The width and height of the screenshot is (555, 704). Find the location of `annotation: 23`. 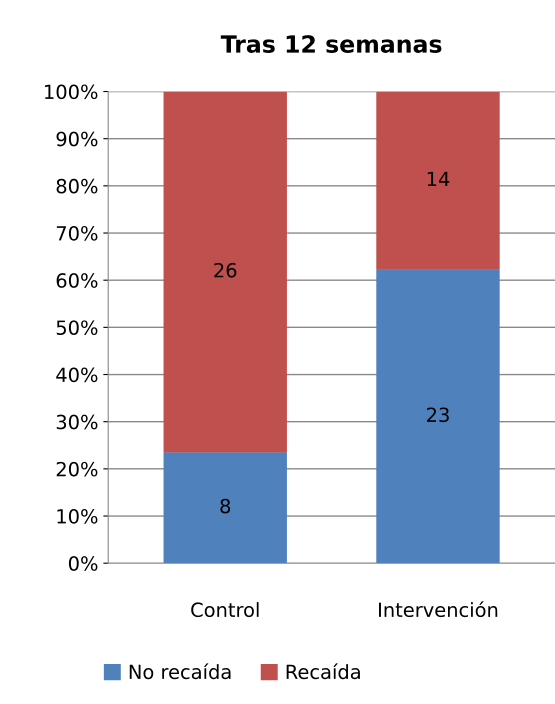

annotation: 23 is located at coordinates (438, 414).